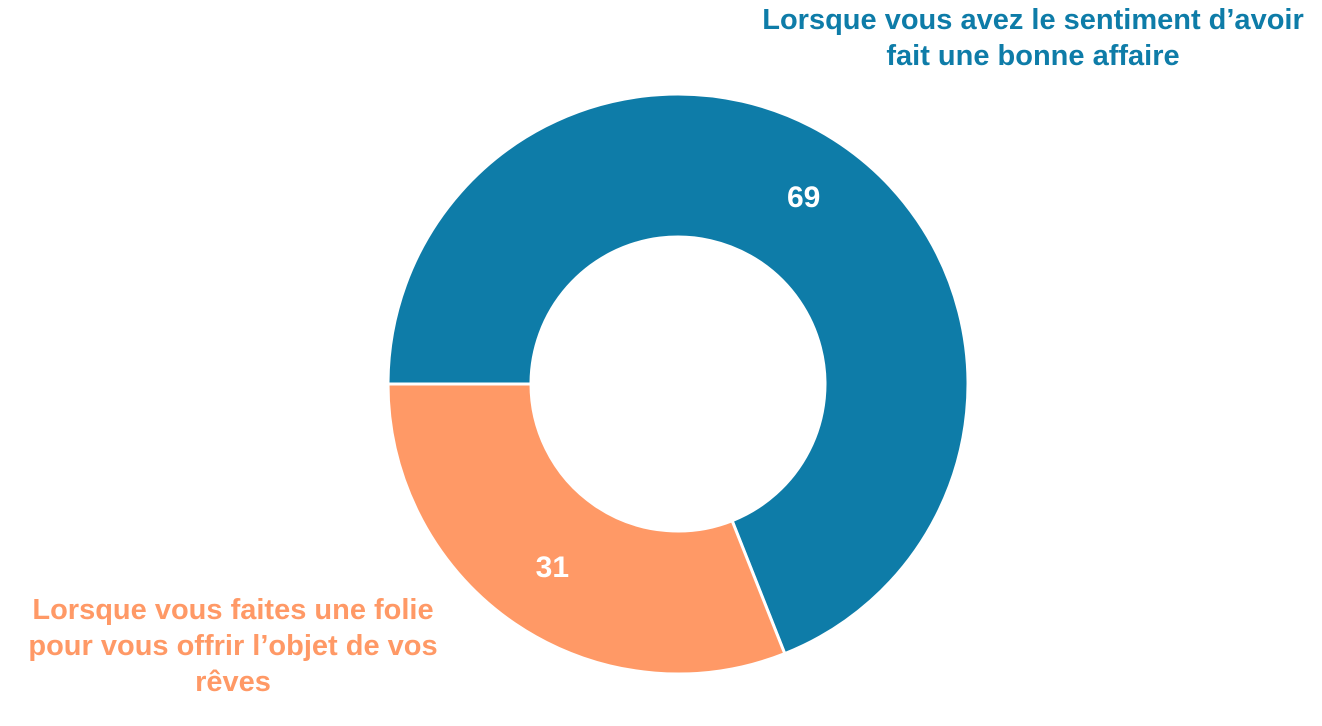  Describe the element at coordinates (552, 567) in the screenshot. I see `data-label: 31` at that location.